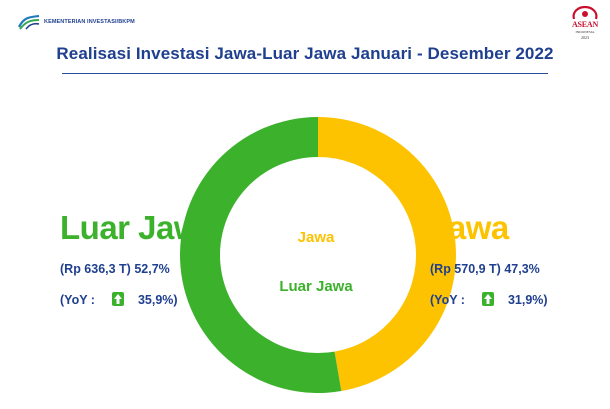  What do you see at coordinates (115, 269) in the screenshot?
I see `luar-jawa-value: (Rp 636,3 T) 52,7%` at bounding box center [115, 269].